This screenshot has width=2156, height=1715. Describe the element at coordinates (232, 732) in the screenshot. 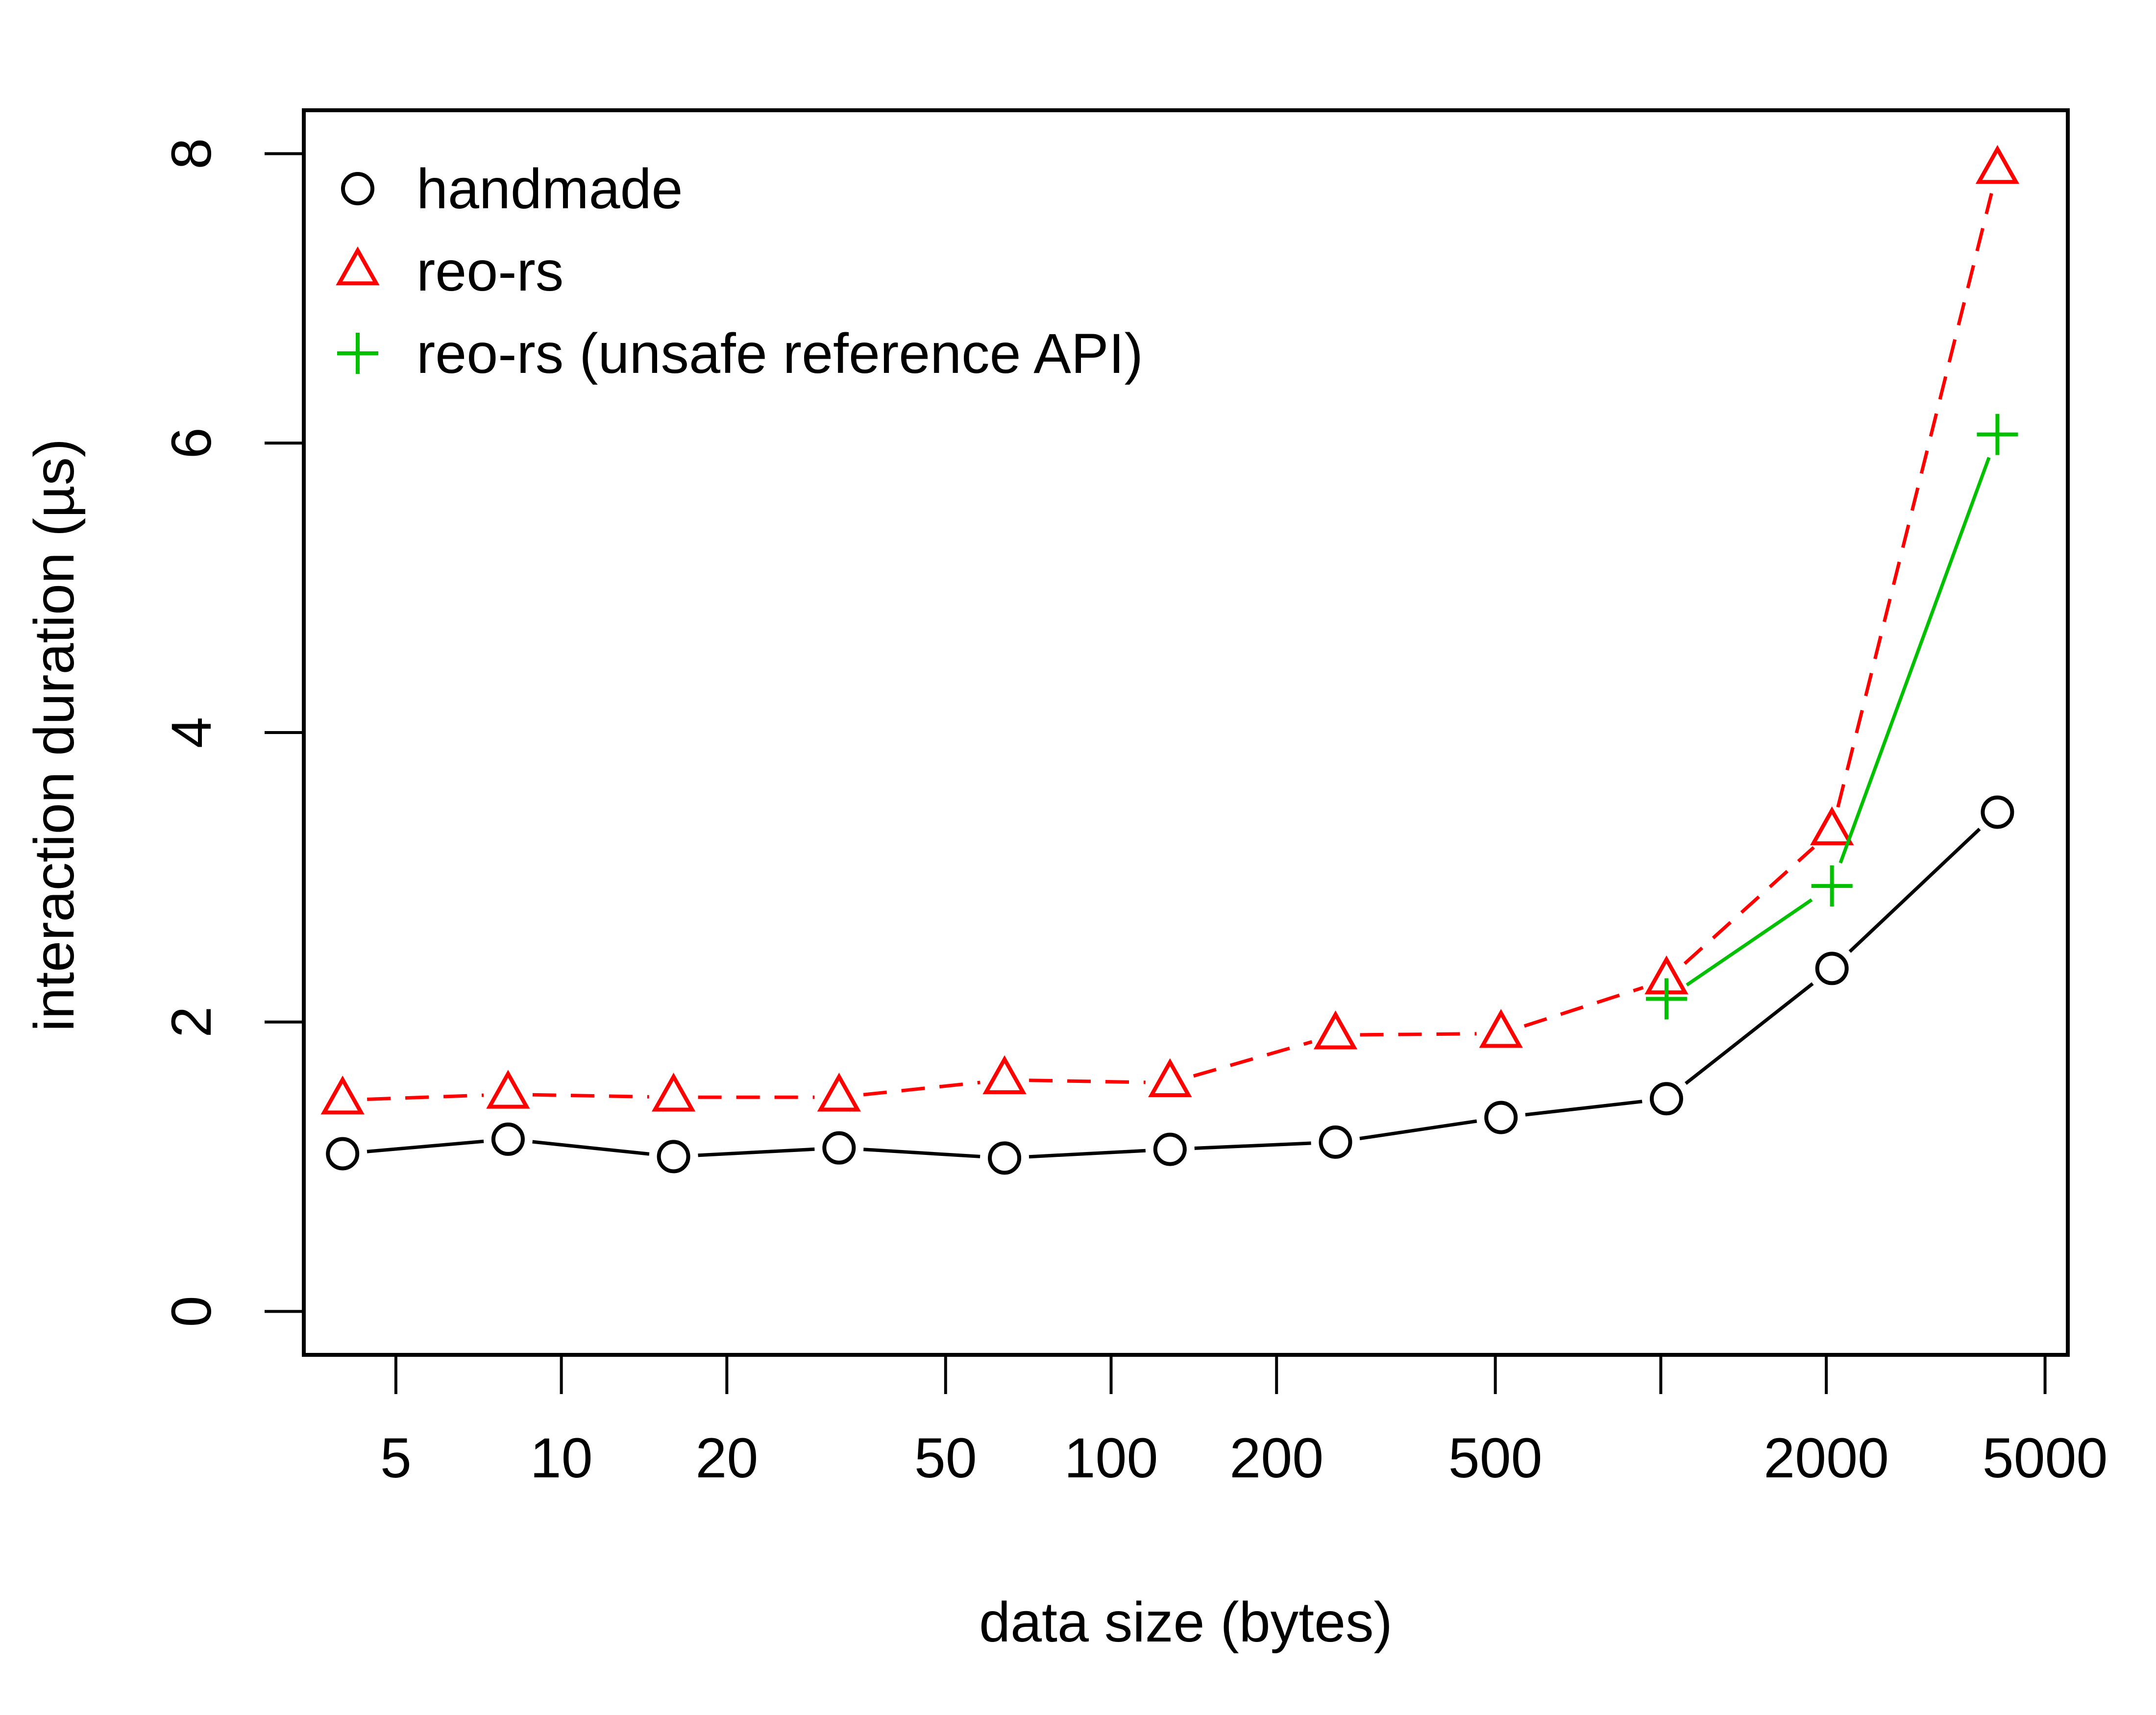

I see `y-axis: 0 2 4 6 8` at that location.